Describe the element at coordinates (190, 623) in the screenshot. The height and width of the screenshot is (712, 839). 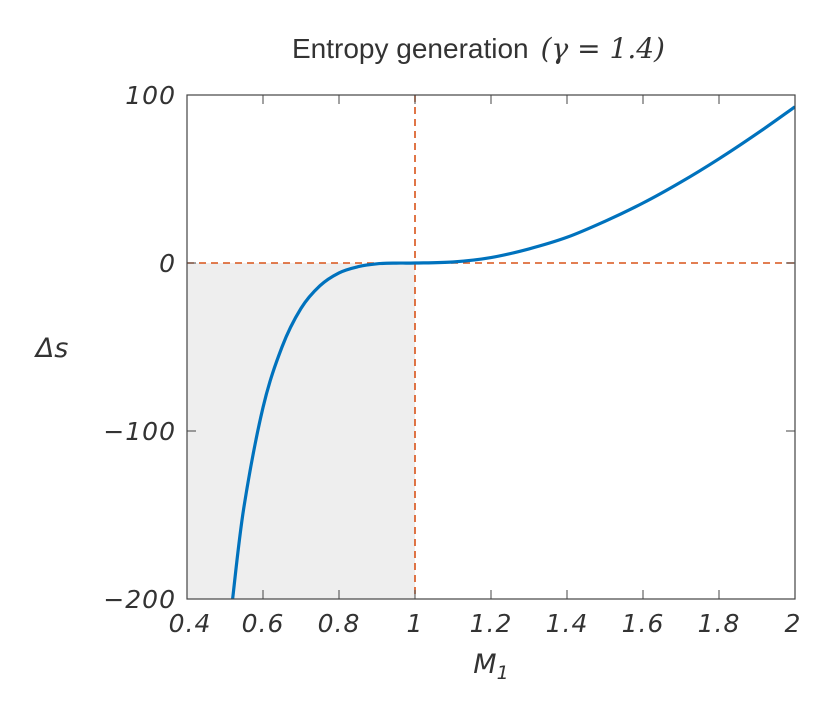
I see `x-tick-label-0: 0.4` at that location.